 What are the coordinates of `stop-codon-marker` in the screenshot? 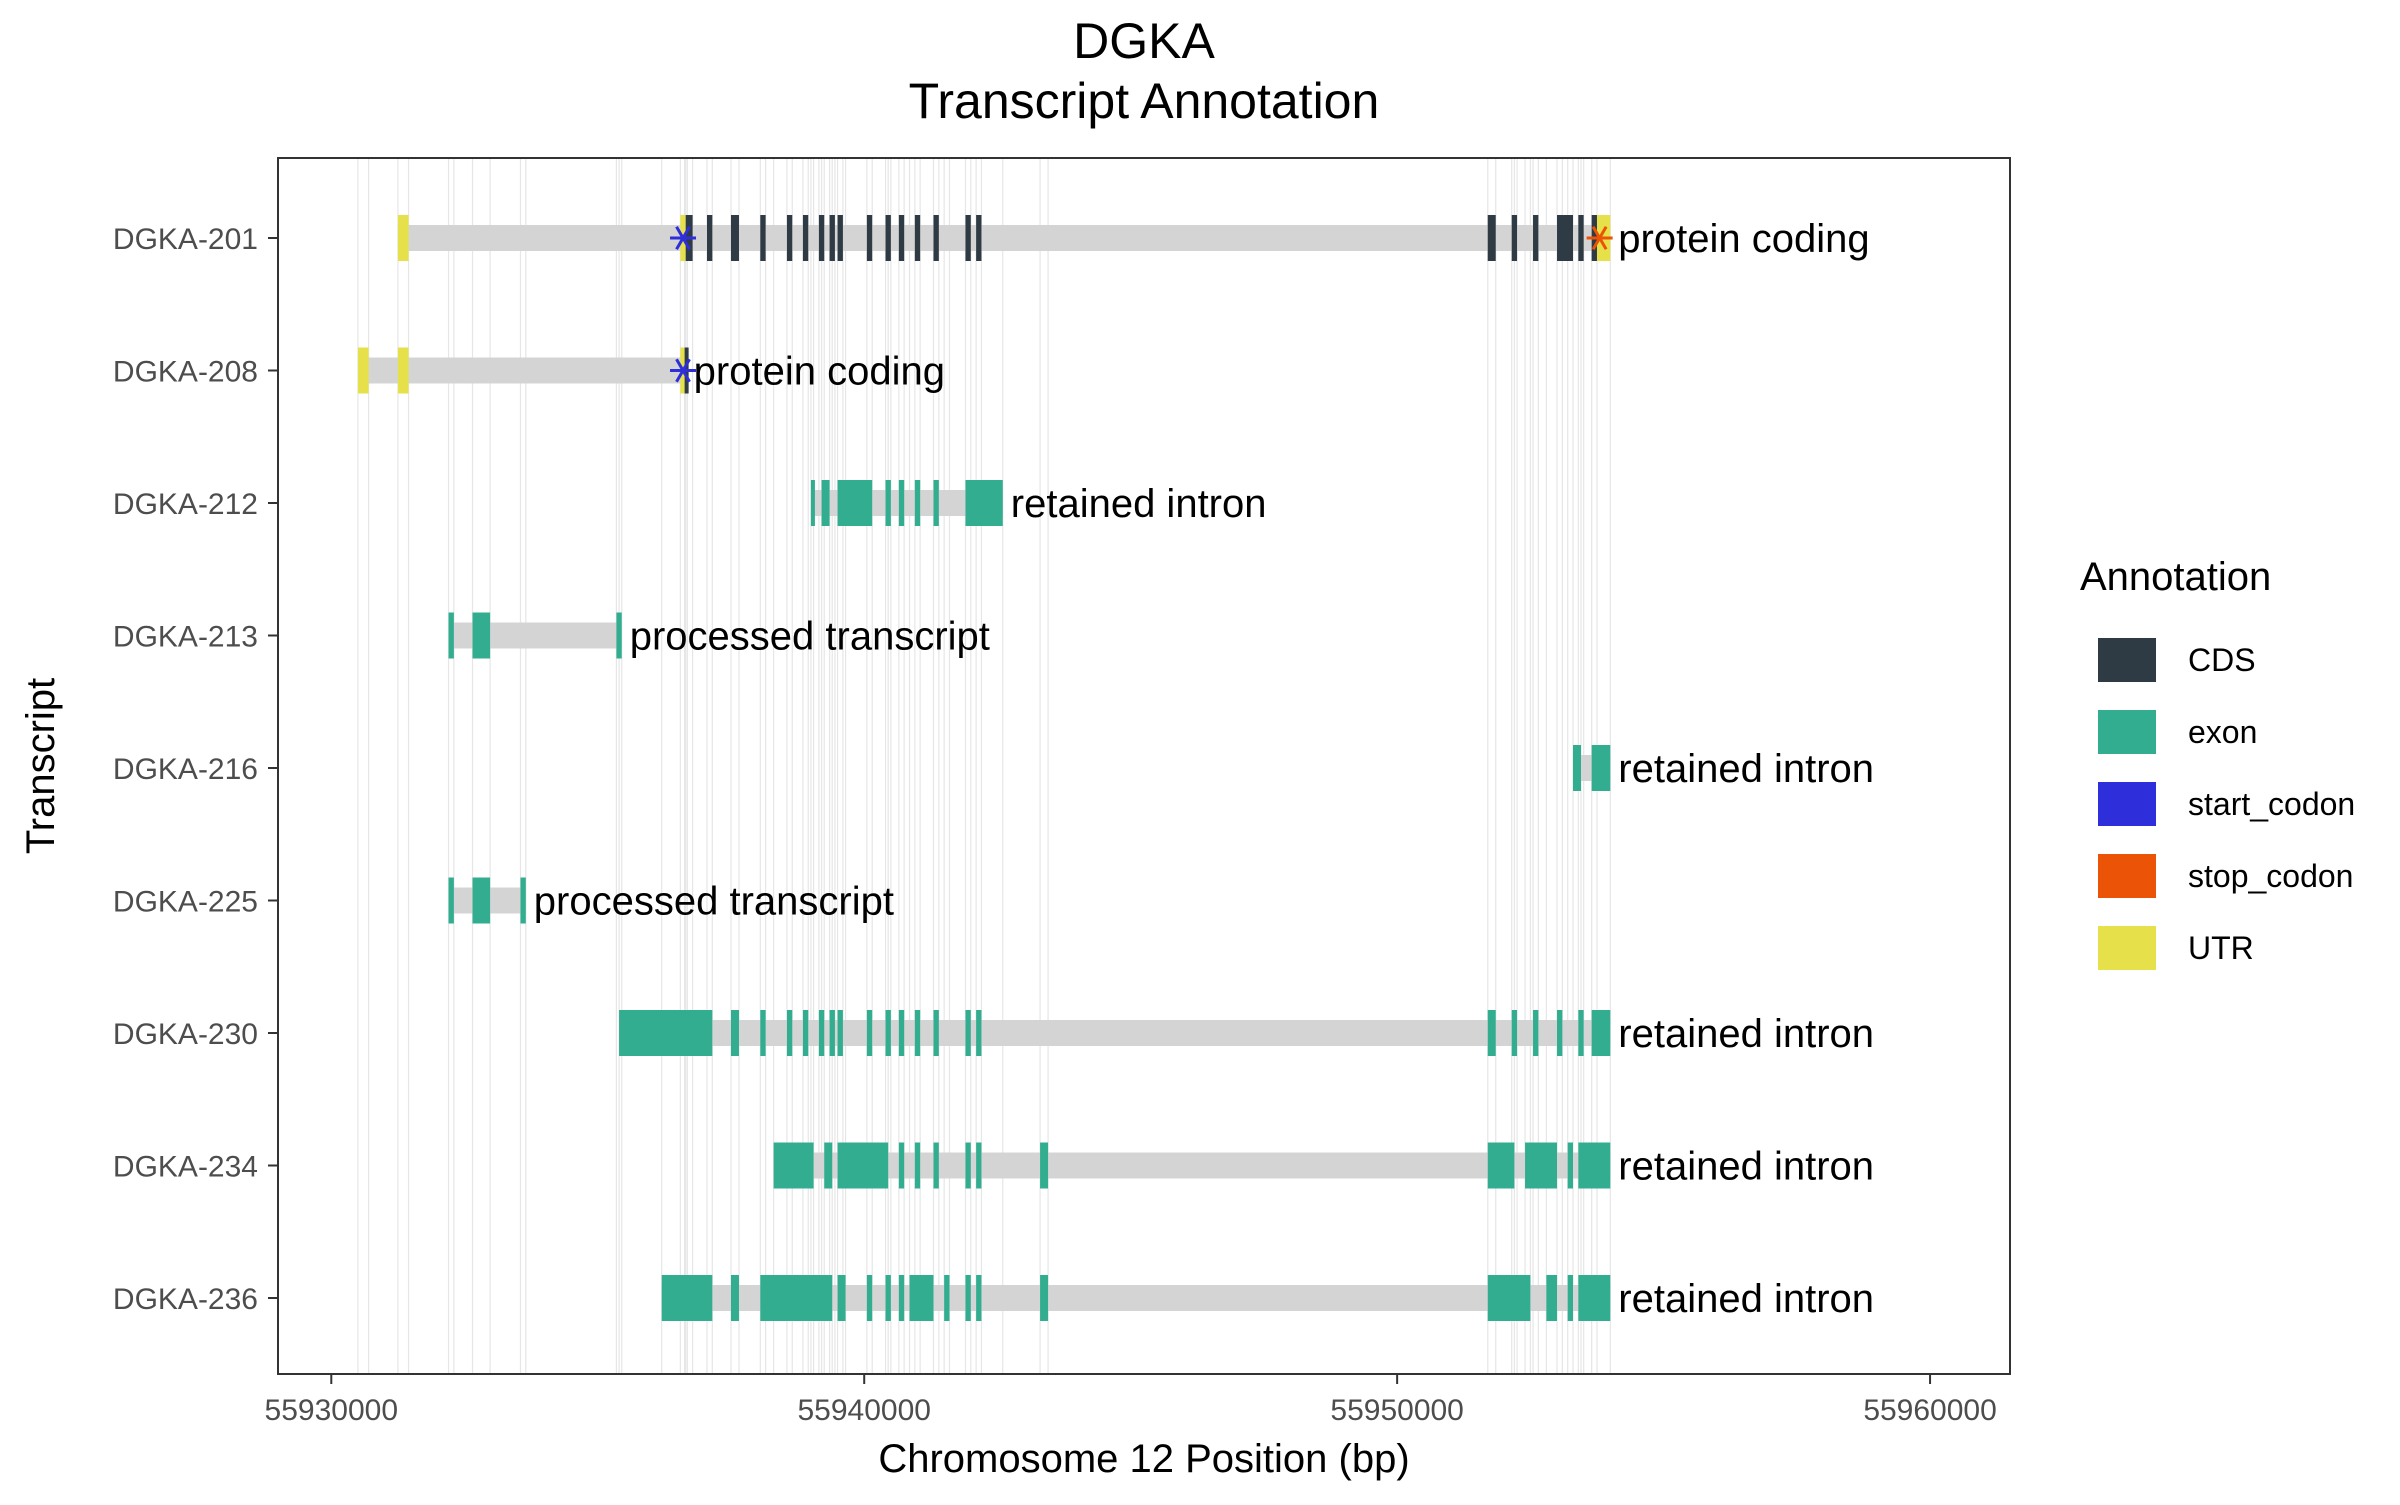 It's located at (1599, 238).